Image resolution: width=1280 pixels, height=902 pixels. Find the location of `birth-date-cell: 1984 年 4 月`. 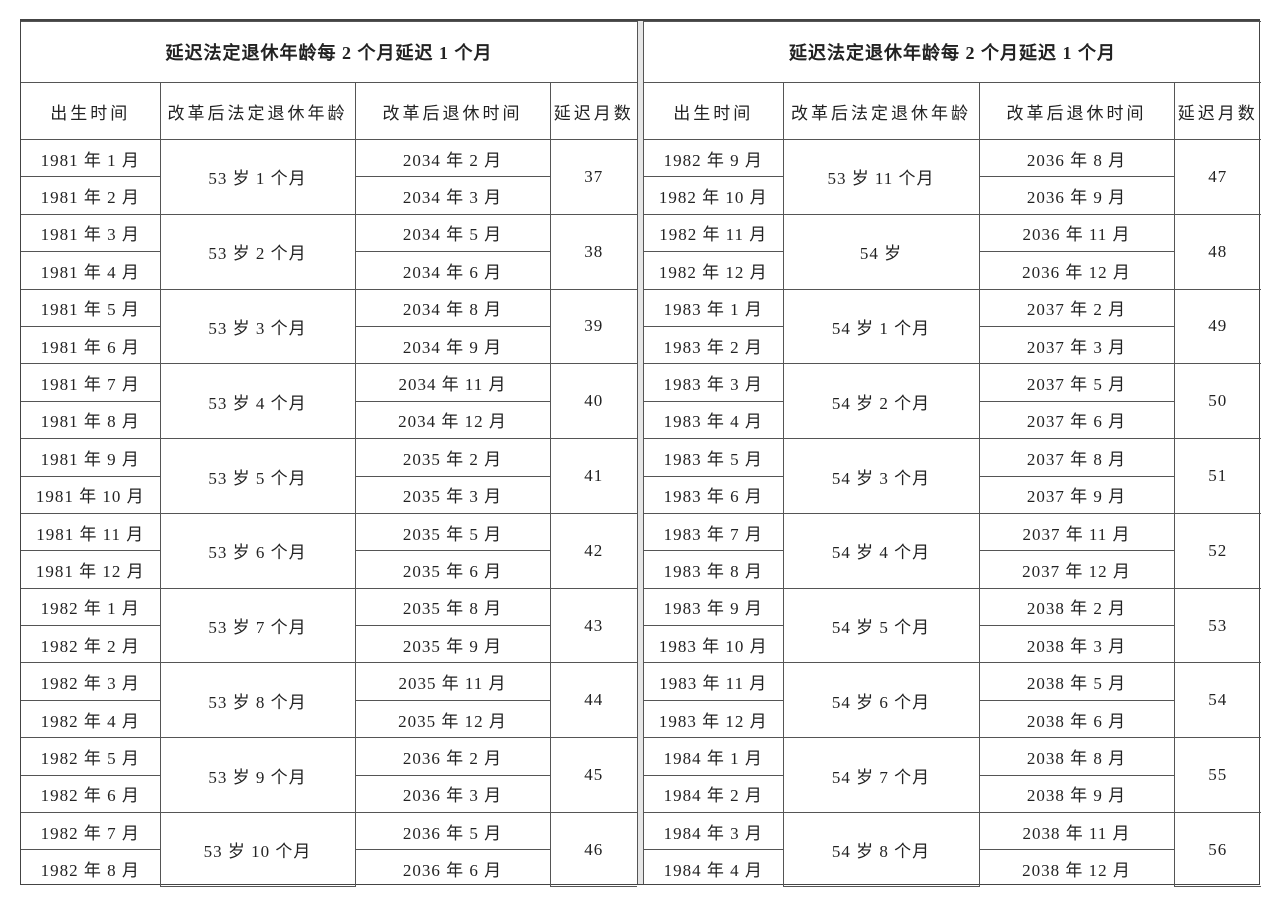

birth-date-cell: 1984 年 4 月 is located at coordinates (714, 868).